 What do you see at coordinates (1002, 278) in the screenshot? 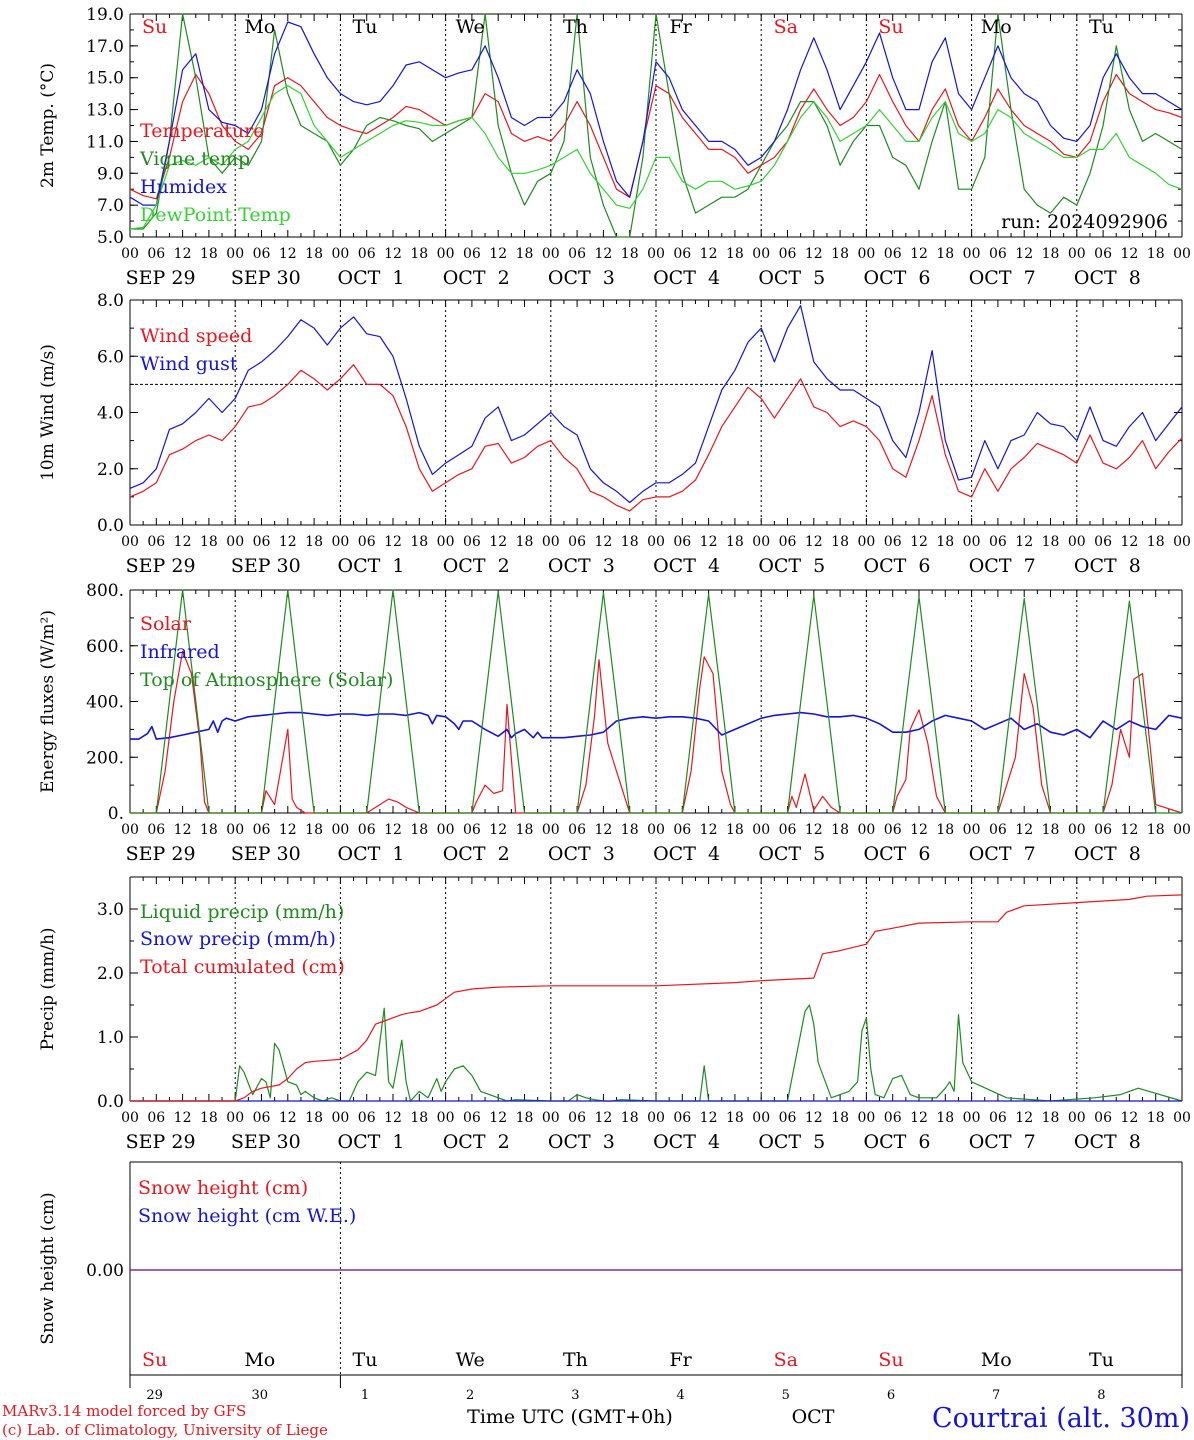
I see `date-label: OCT 7` at bounding box center [1002, 278].